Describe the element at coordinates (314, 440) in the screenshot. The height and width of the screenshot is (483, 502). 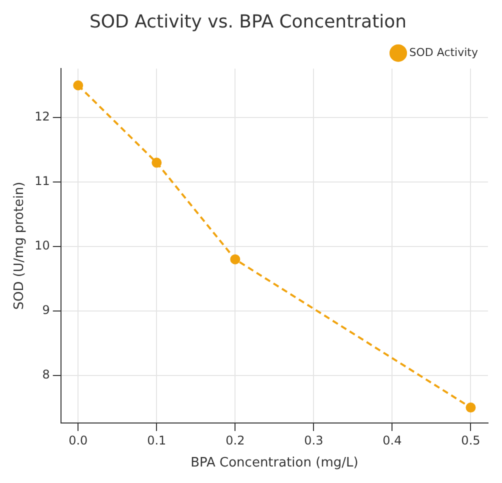
I see `x-tick-label: 0.3` at that location.